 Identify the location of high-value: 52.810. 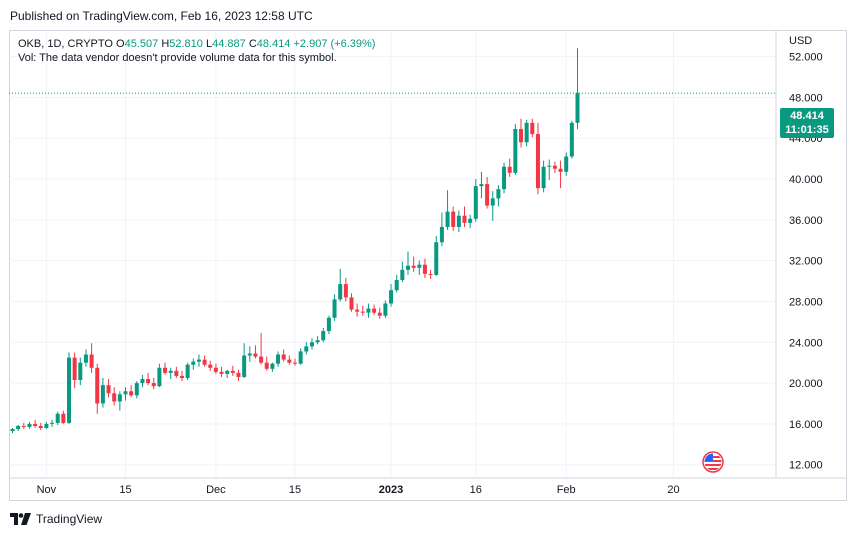
(186, 44).